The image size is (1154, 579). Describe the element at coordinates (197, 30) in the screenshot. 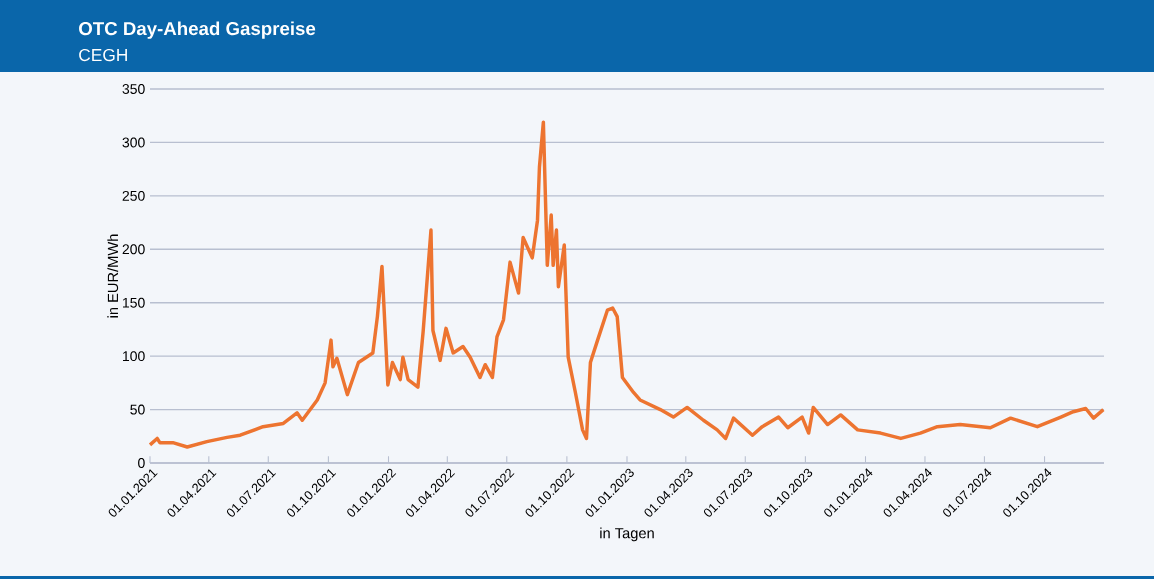

I see `chart-title: OTC Day-Ahead Gaspreise` at that location.